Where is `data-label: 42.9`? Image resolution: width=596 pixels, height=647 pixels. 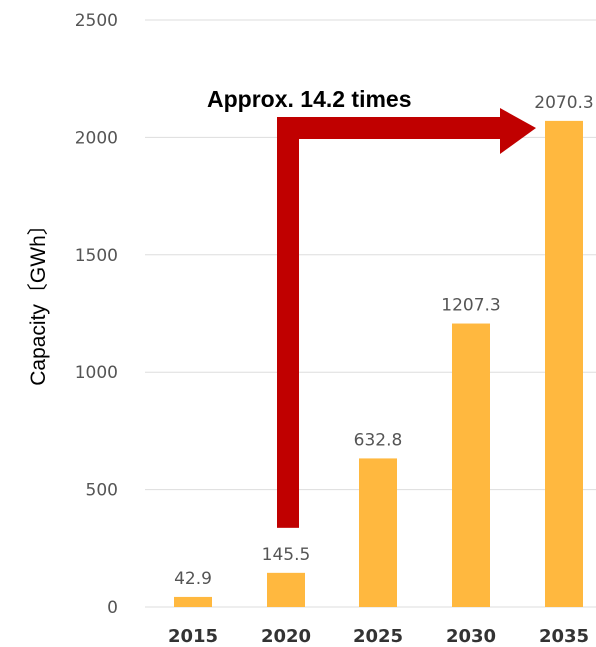
data-label: 42.9 is located at coordinates (193, 579).